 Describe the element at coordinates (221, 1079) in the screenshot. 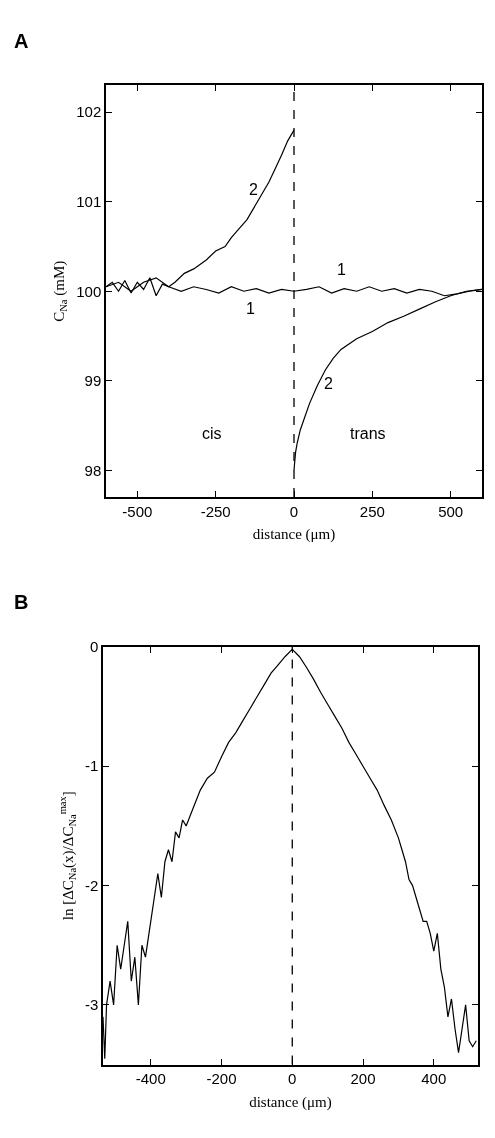

I see `x-tick-label: -200` at that location.